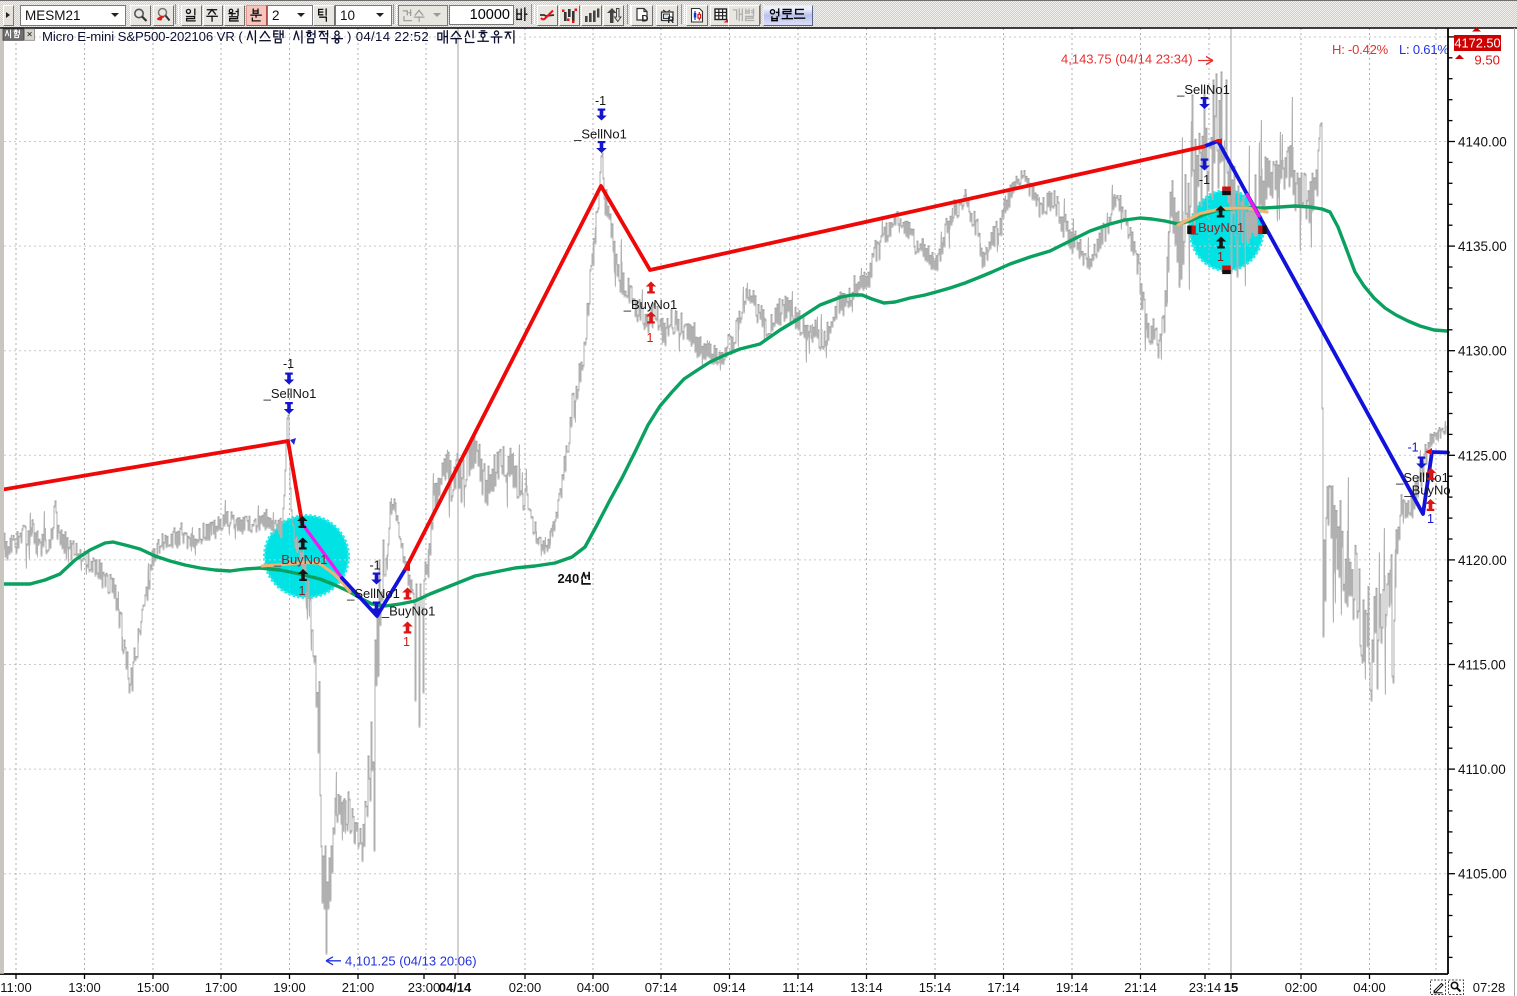 The image size is (1517, 996). What do you see at coordinates (1426, 490) in the screenshot?
I see `svg-text: _BuyNo` at bounding box center [1426, 490].